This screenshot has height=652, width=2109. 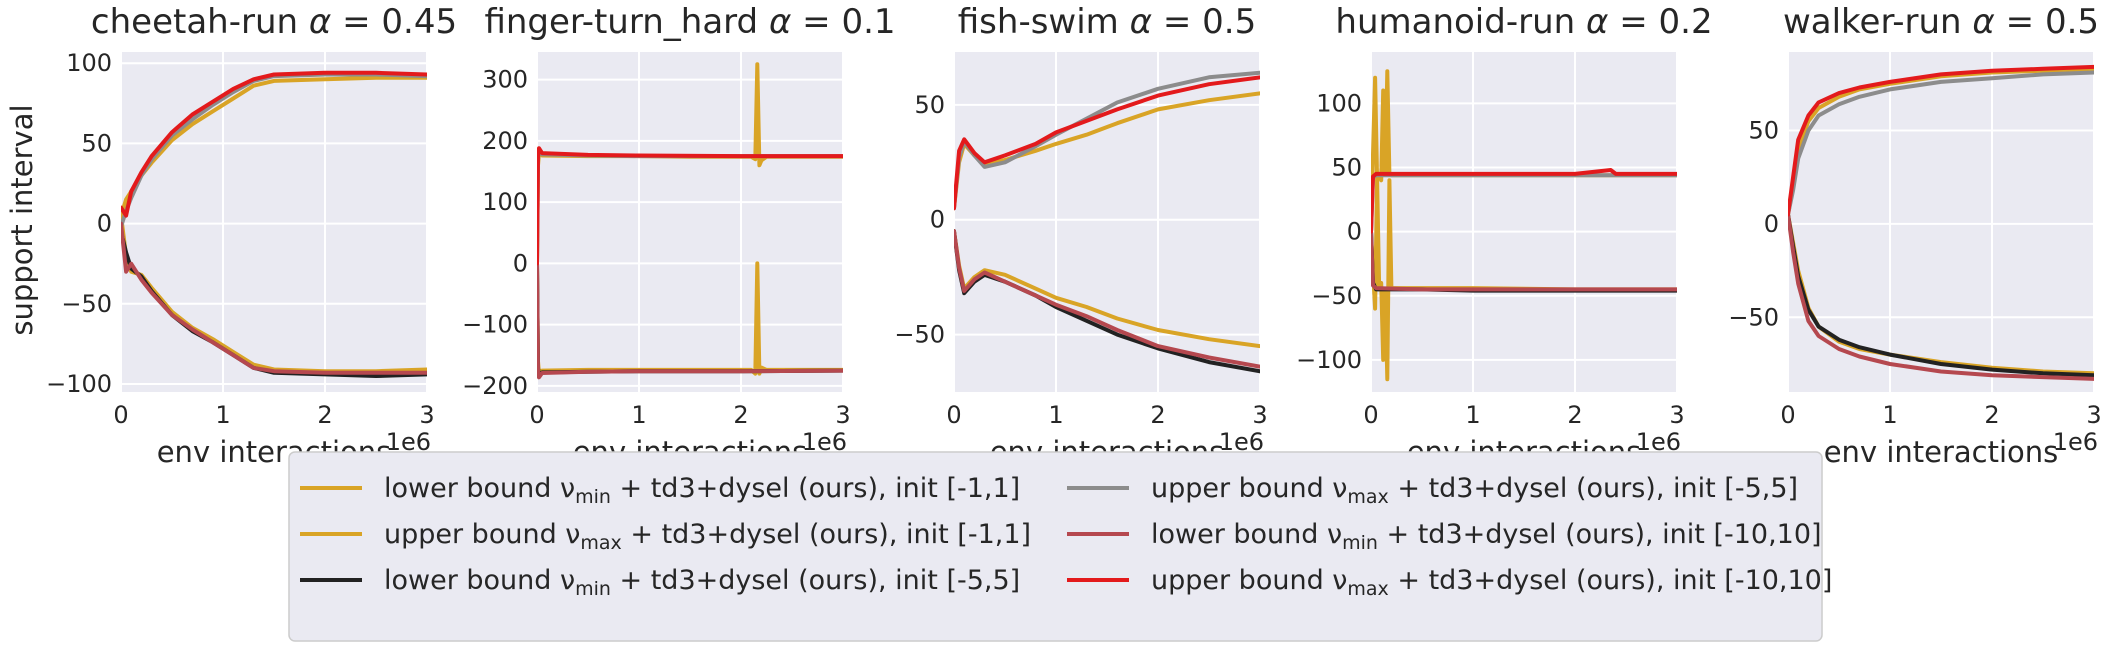 What do you see at coordinates (689, 22) in the screenshot?
I see `panel-title: finger-turn_hard α = 0.1` at bounding box center [689, 22].